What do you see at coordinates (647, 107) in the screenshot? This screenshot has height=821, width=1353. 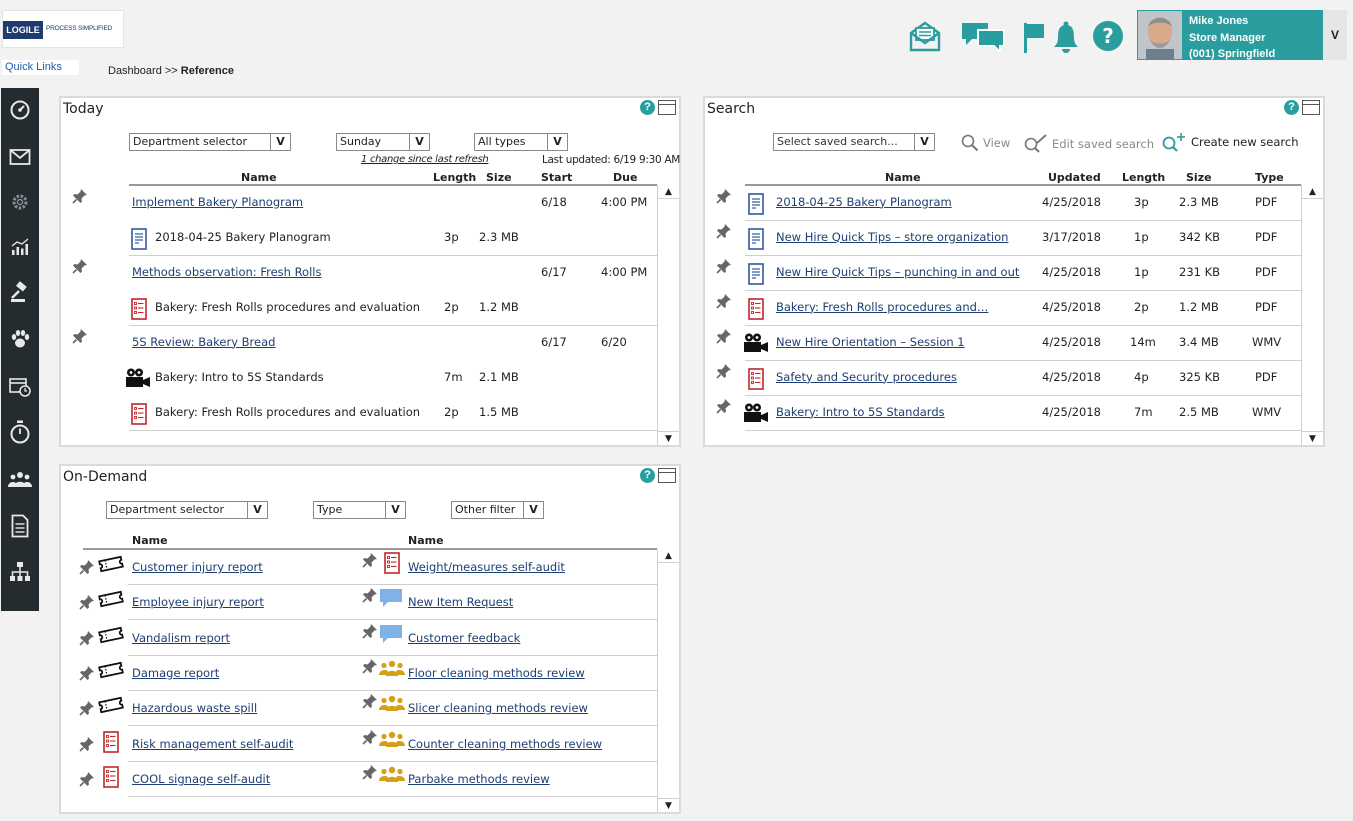 I see `today-help-icon: ?` at bounding box center [647, 107].